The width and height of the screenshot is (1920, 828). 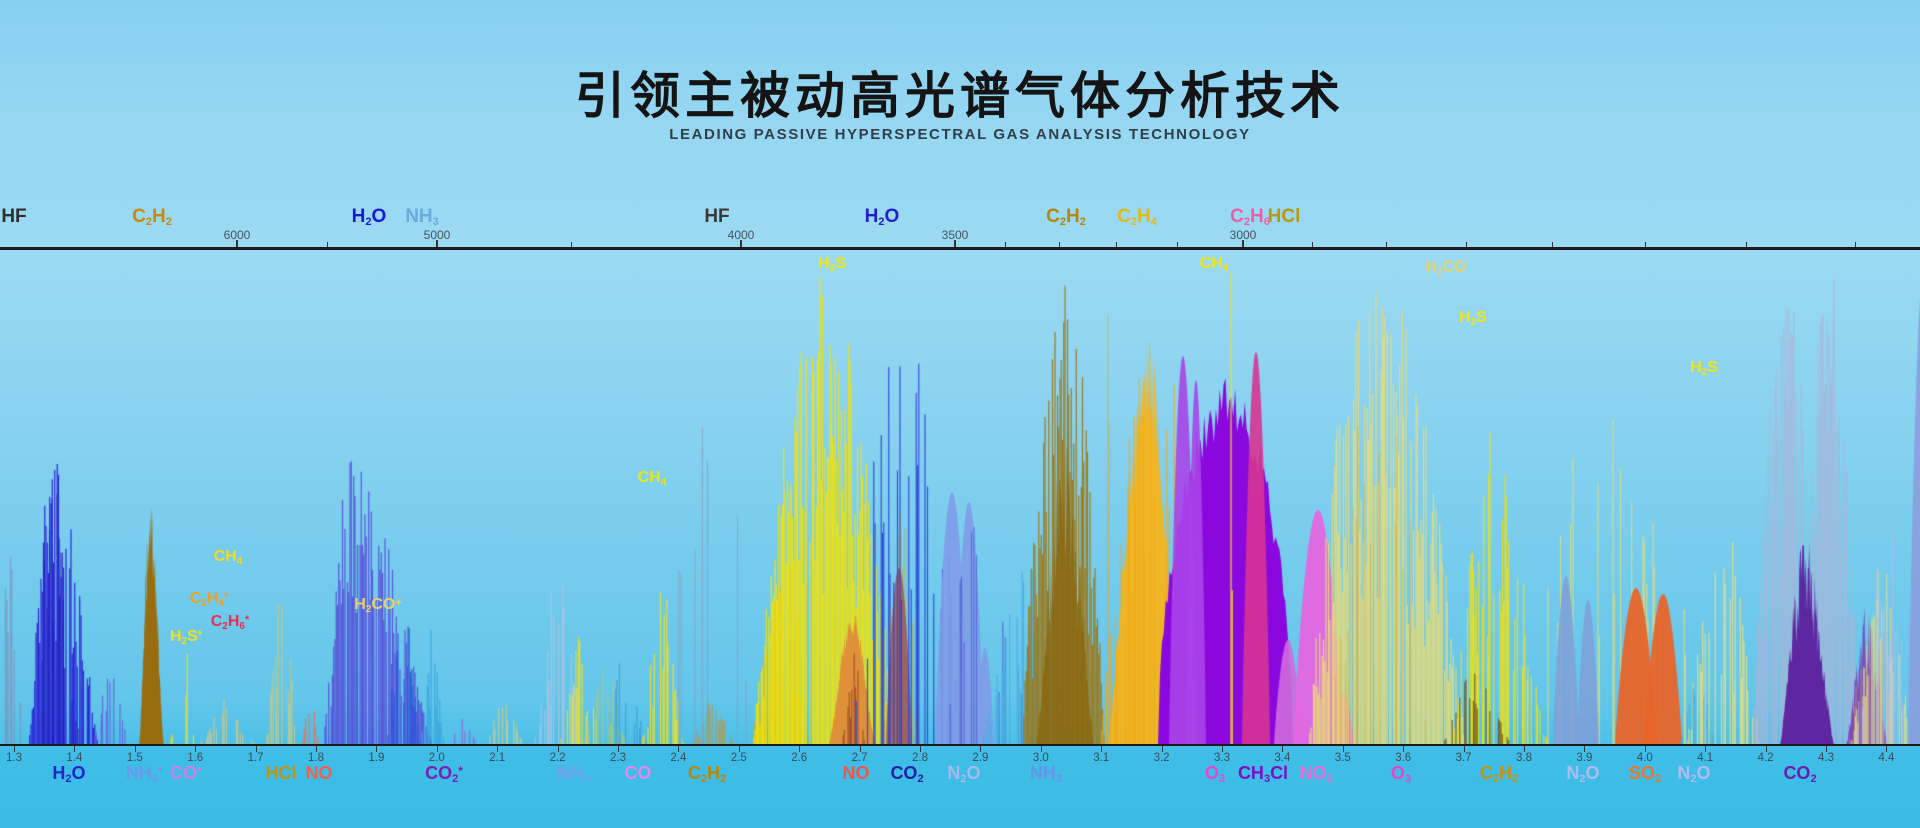 What do you see at coordinates (1524, 758) in the screenshot?
I see `wavelength-label-3.8: 3.8` at bounding box center [1524, 758].